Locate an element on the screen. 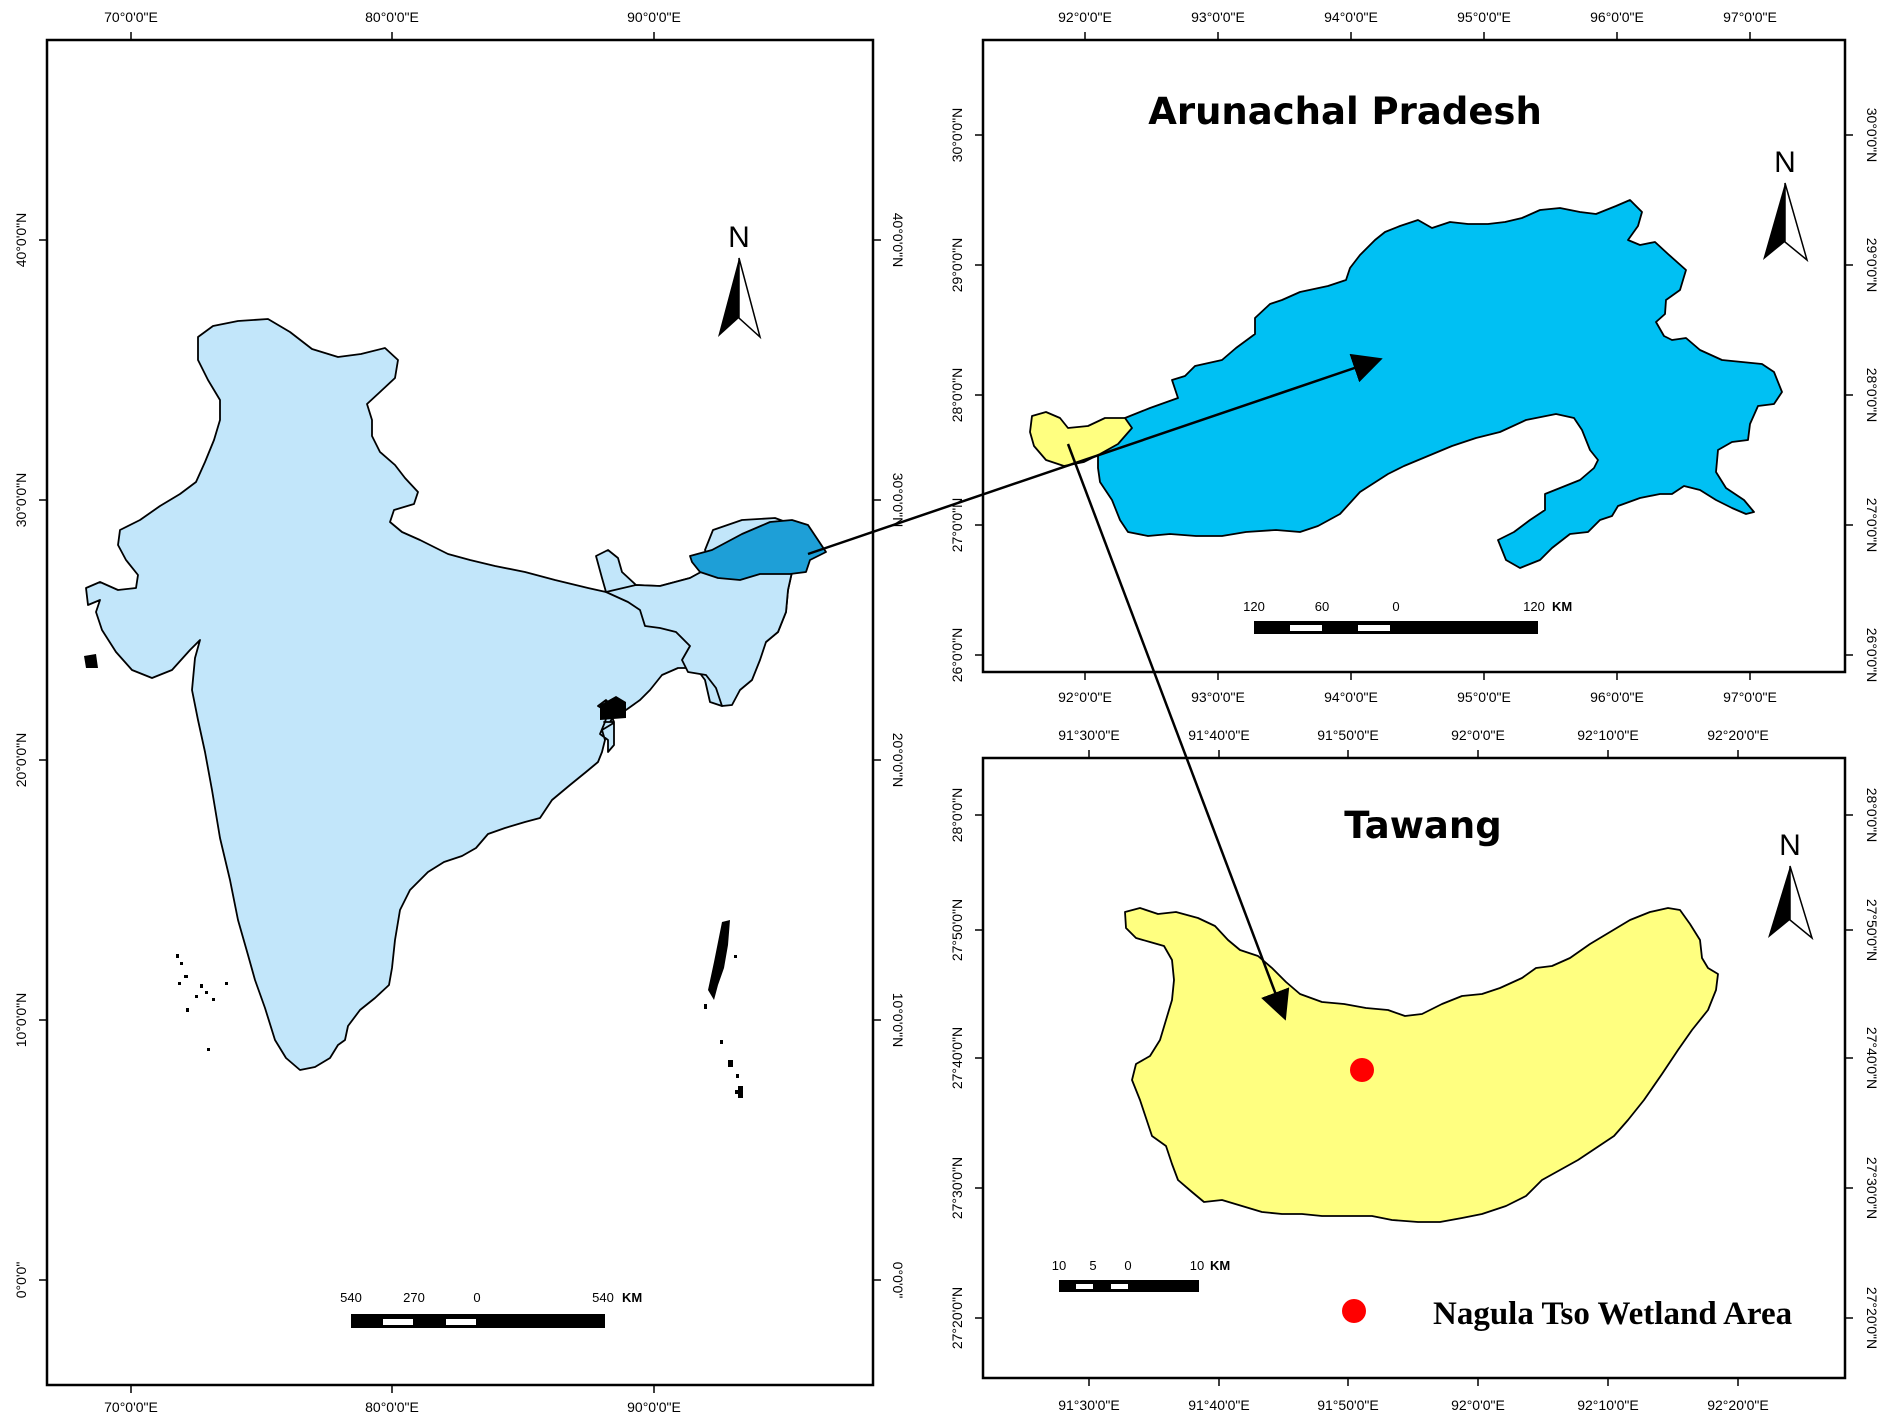 This screenshot has height=1423, width=1895. arunachal-state-shape is located at coordinates (1440, 384).